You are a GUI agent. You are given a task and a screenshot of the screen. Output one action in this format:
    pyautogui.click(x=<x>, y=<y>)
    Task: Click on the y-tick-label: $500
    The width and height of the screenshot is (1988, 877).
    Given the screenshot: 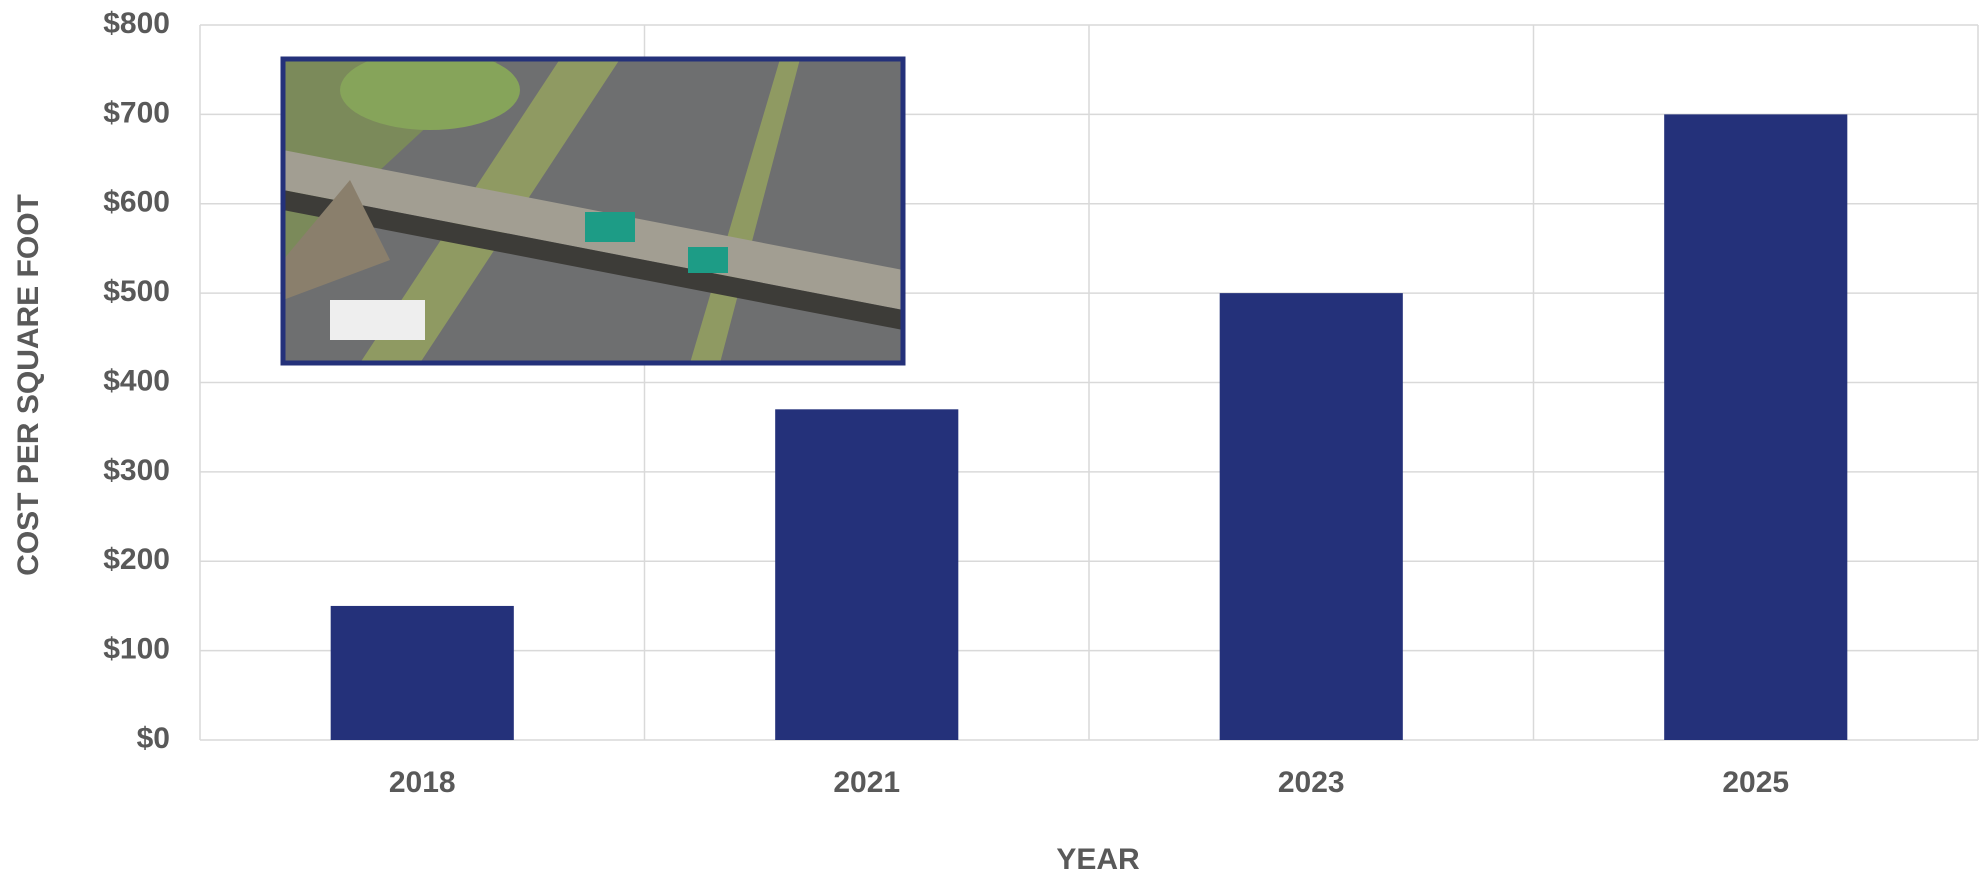 What is the action you would take?
    pyautogui.click(x=136, y=291)
    